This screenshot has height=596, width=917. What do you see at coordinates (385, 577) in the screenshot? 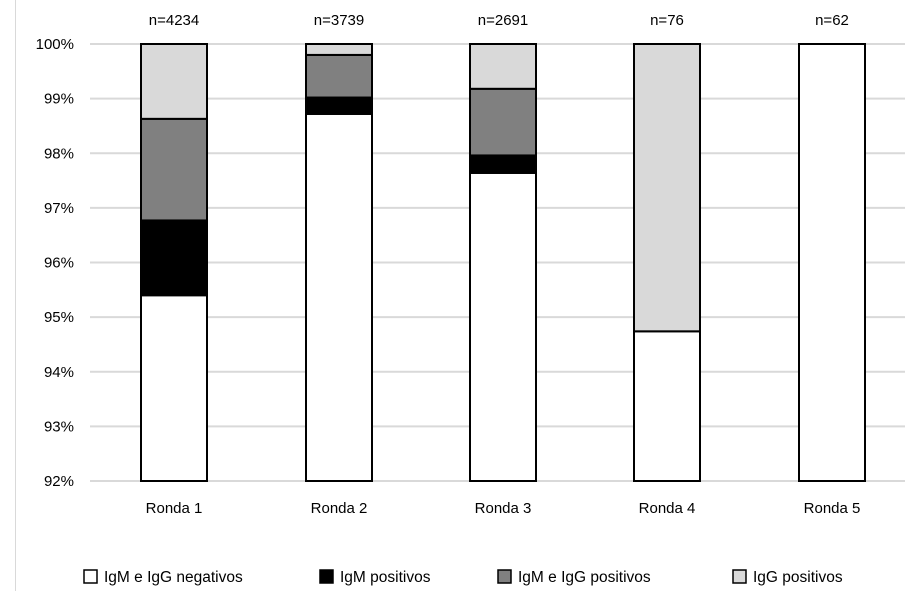
I see `legend-label: IgM positivos` at bounding box center [385, 577].